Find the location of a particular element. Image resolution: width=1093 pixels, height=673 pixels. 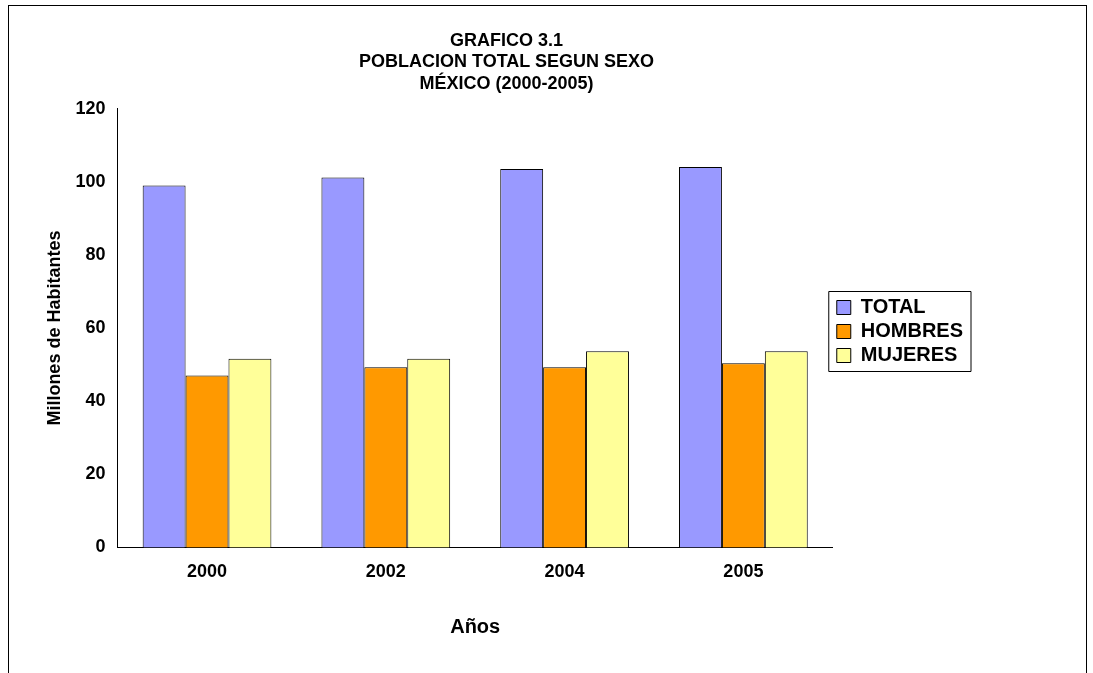

chart-title: GRAFICO 3.1 POBLACION TOTAL SEGUN SEXO MÉXICO (2000-2005) is located at coordinates (506, 61).